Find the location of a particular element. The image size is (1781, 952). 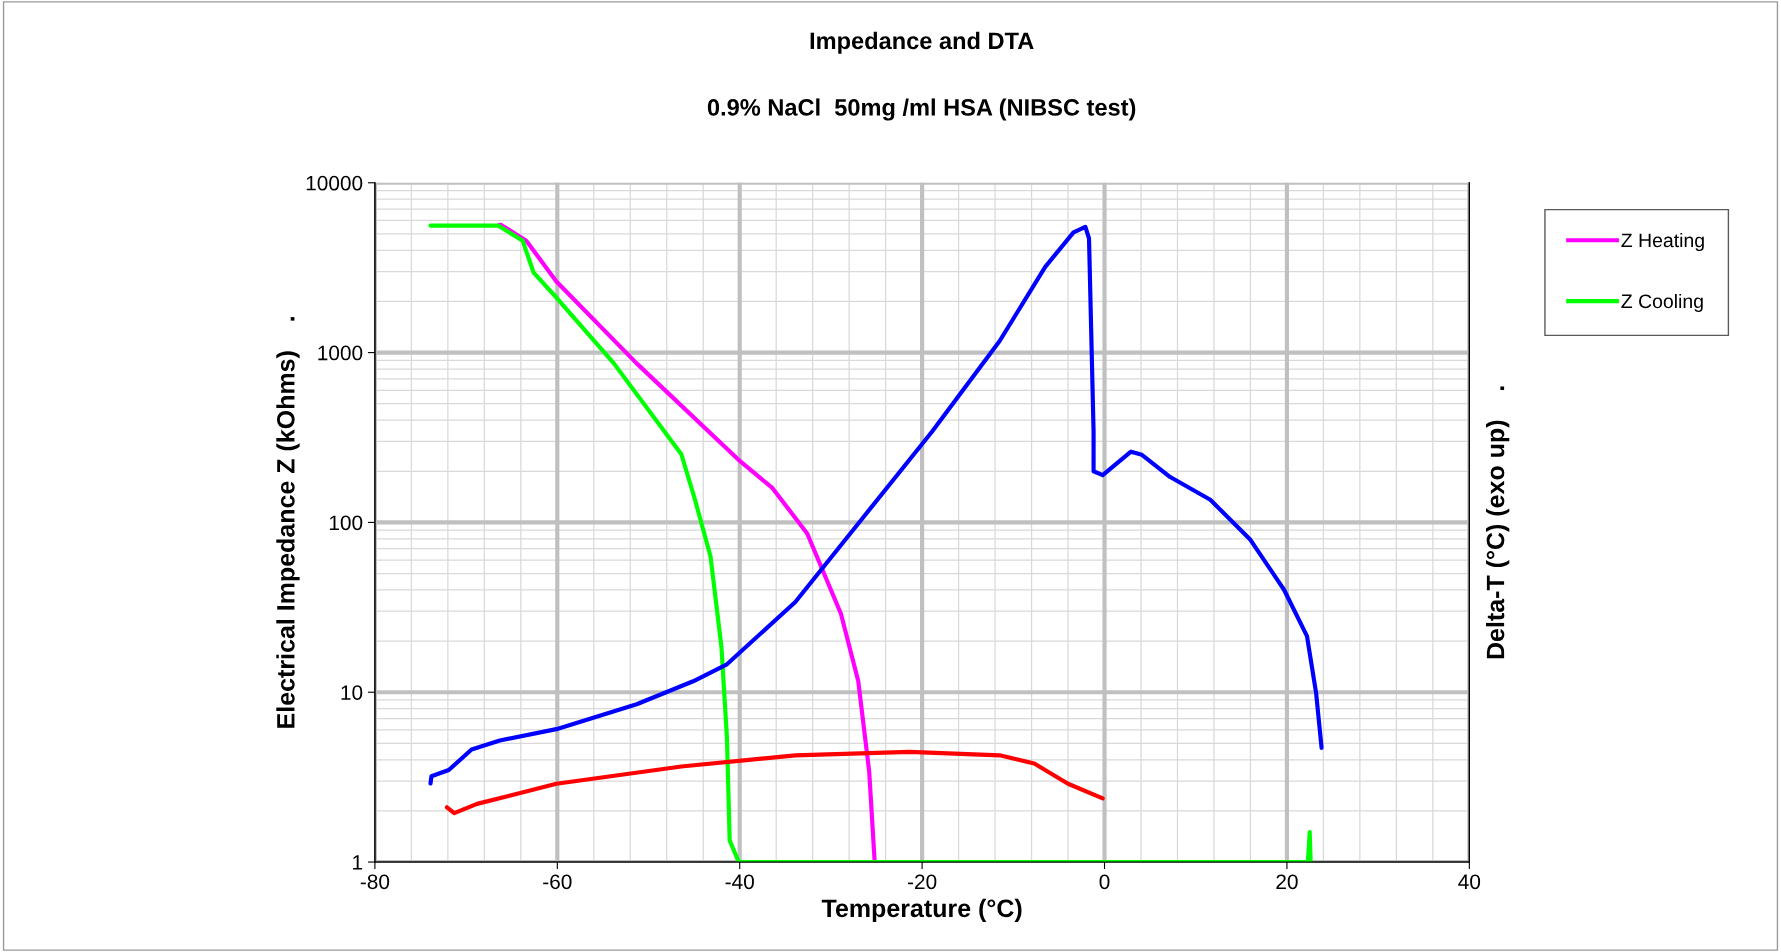

x-tick-label: 40 is located at coordinates (1469, 882).